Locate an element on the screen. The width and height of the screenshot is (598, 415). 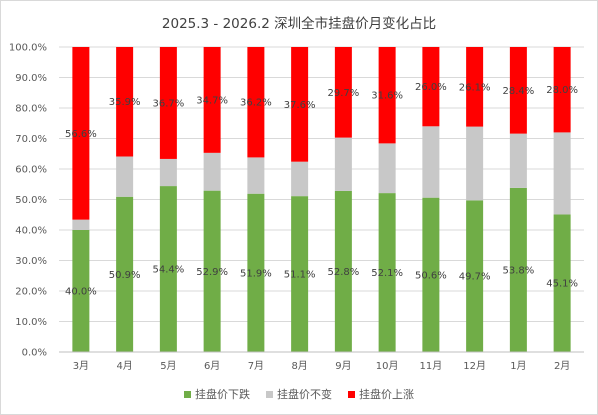
data-label: 28.4% is located at coordinates (518, 91).